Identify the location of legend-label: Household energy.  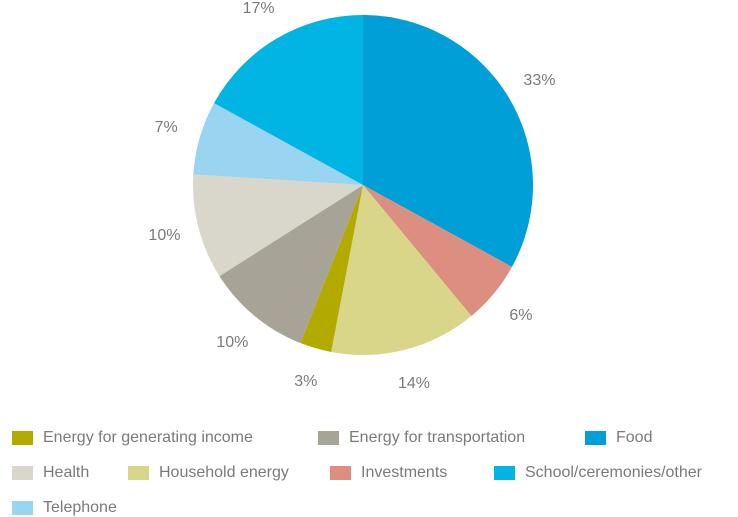
(224, 472).